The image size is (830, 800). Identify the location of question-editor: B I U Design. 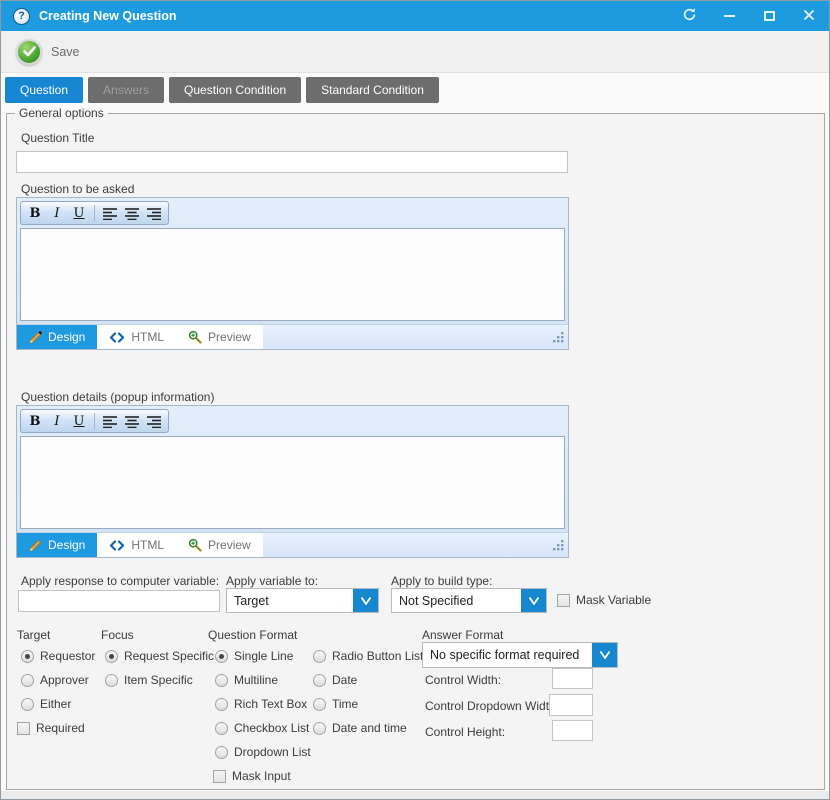
(292, 273).